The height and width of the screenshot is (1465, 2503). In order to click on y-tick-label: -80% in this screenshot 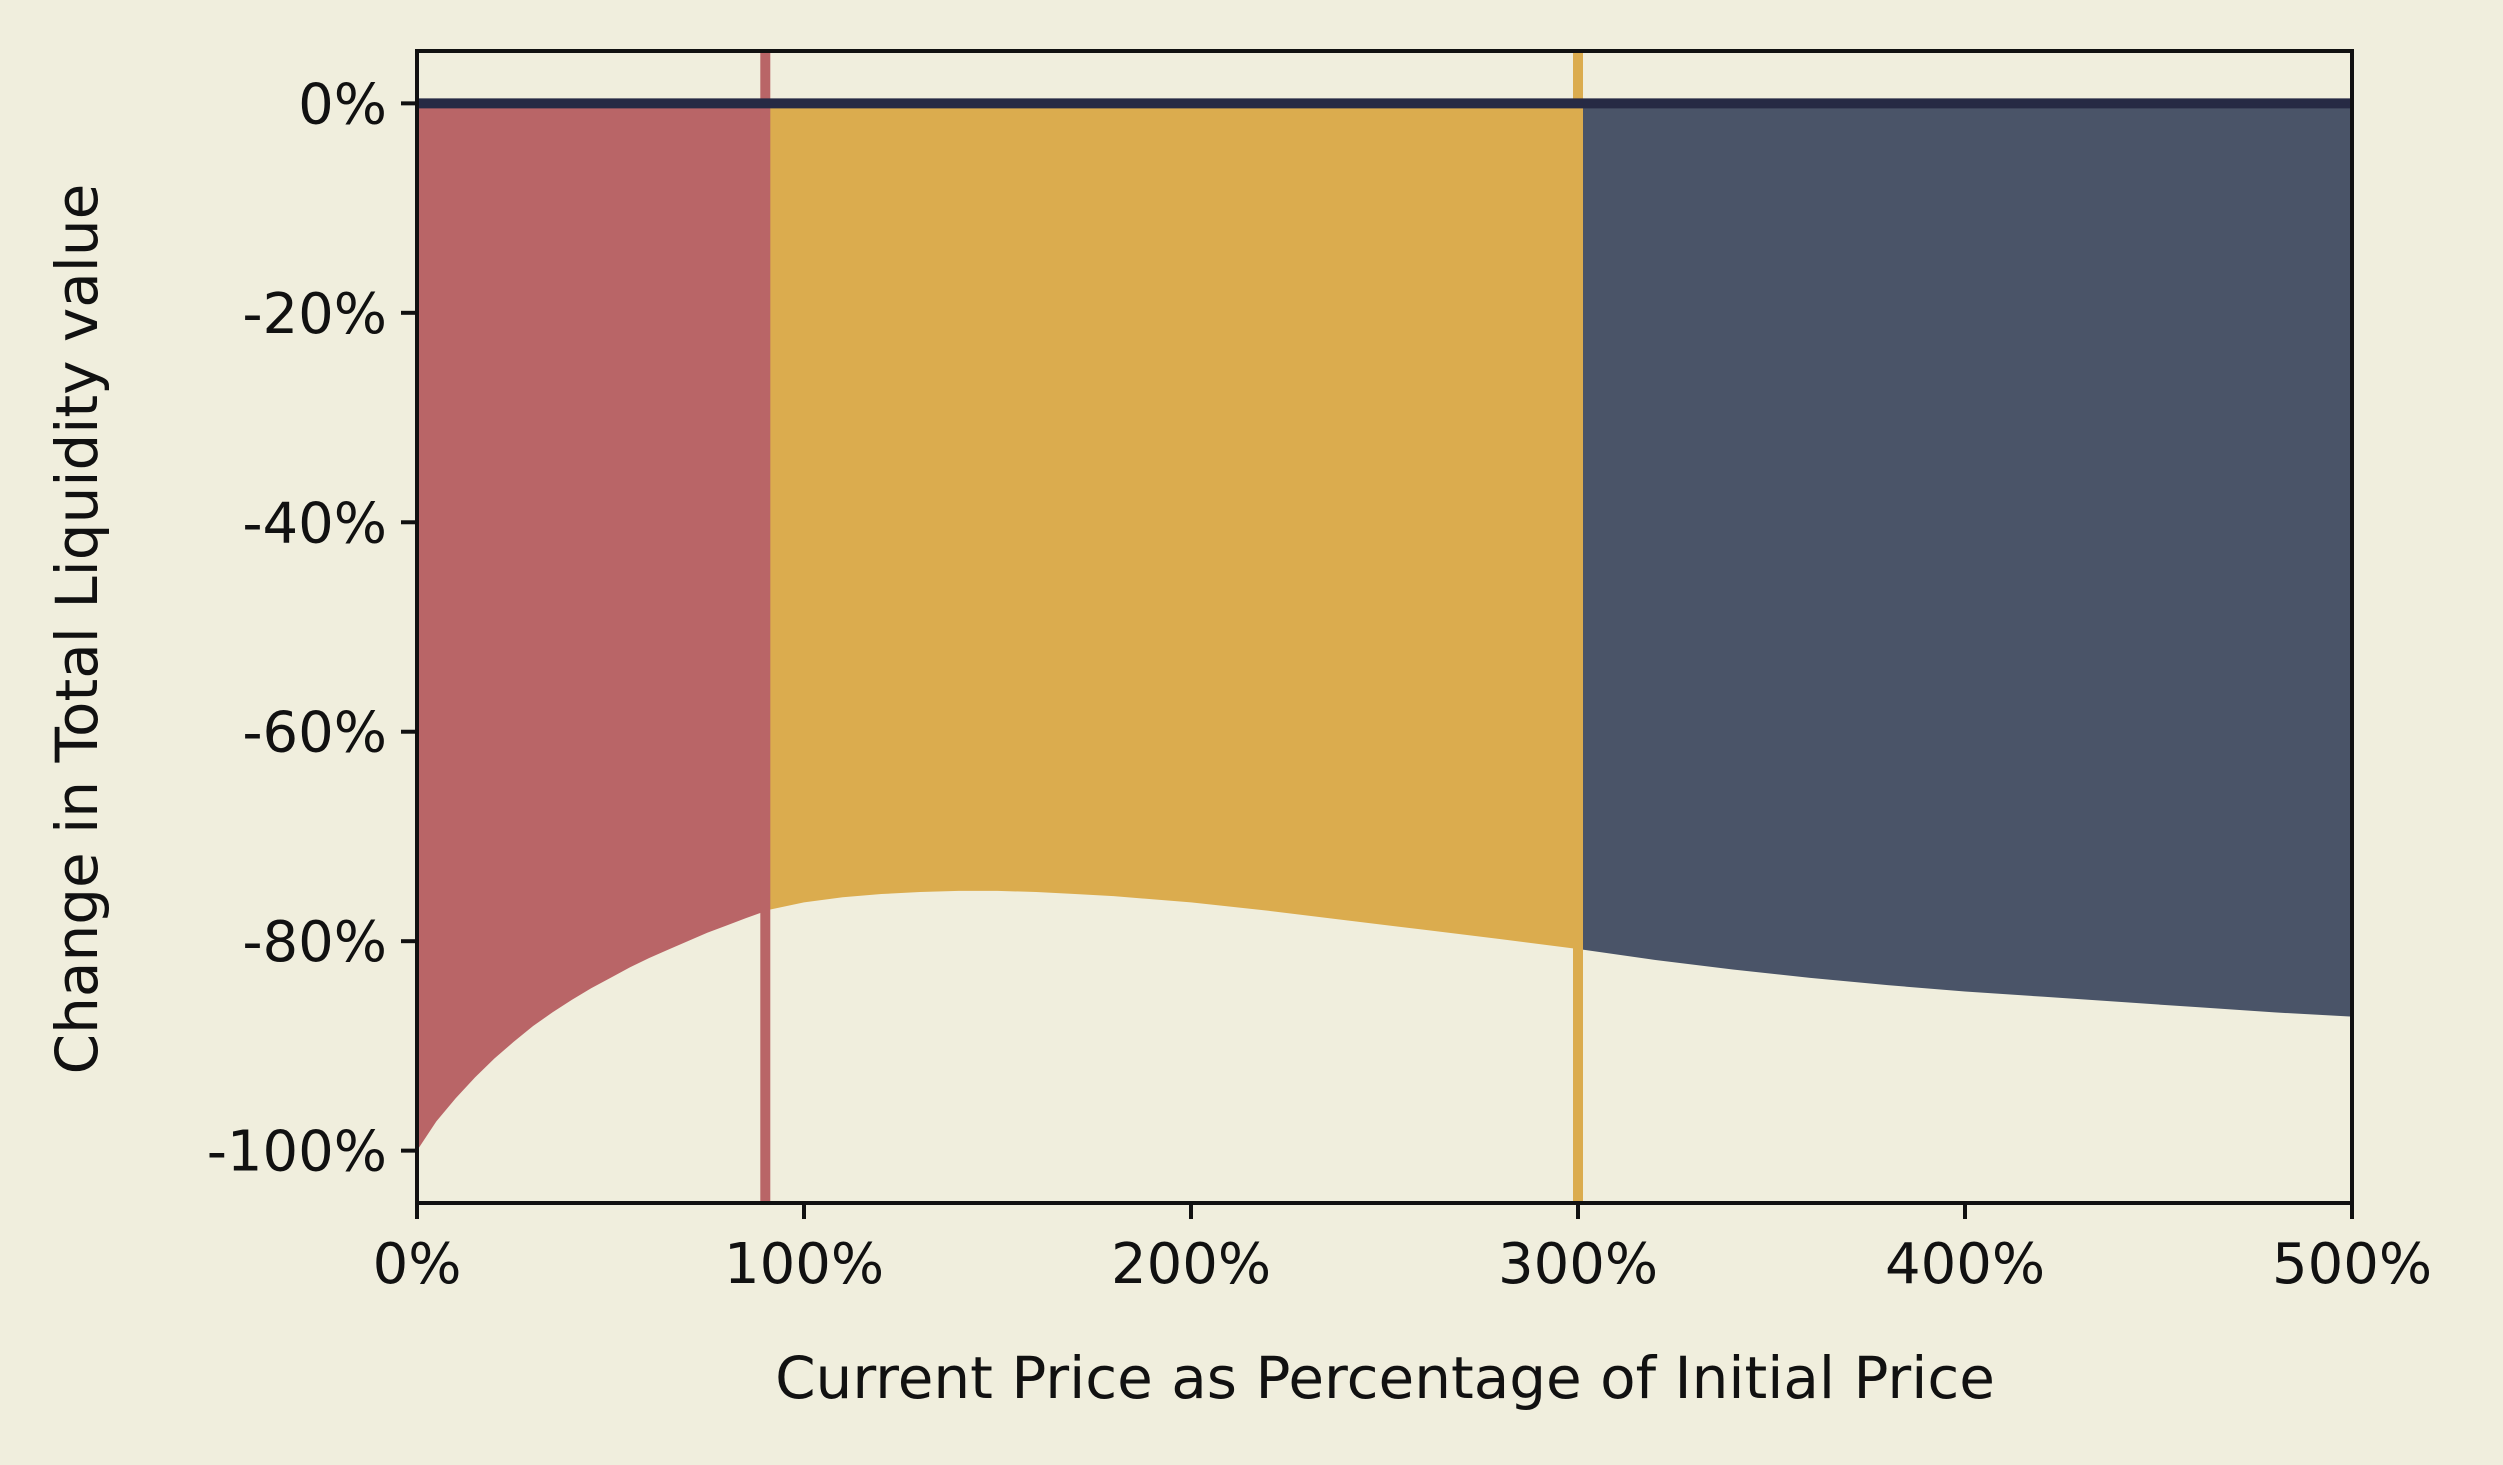, I will do `click(314, 942)`.